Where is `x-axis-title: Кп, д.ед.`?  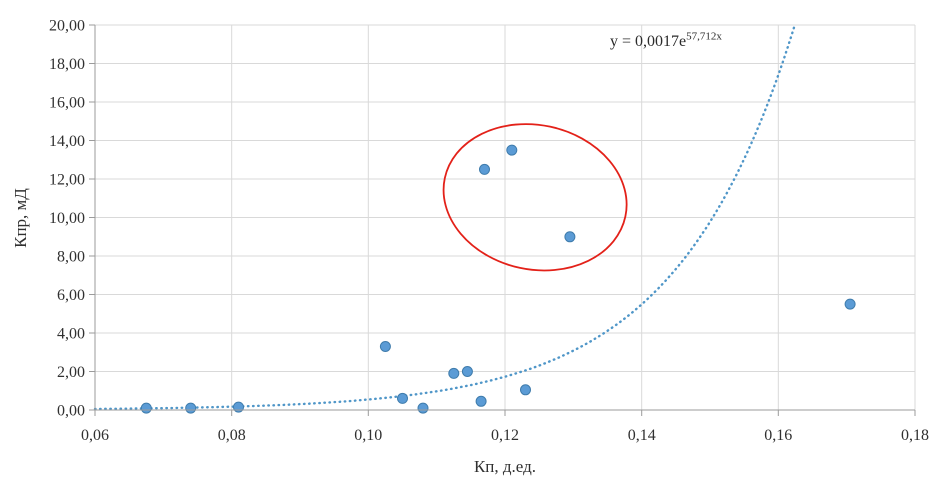 x-axis-title: Кп, д.ед. is located at coordinates (505, 466).